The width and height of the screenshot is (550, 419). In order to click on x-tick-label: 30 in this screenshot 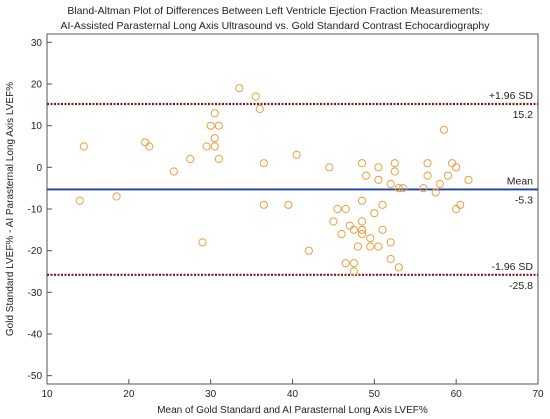, I will do `click(211, 394)`.